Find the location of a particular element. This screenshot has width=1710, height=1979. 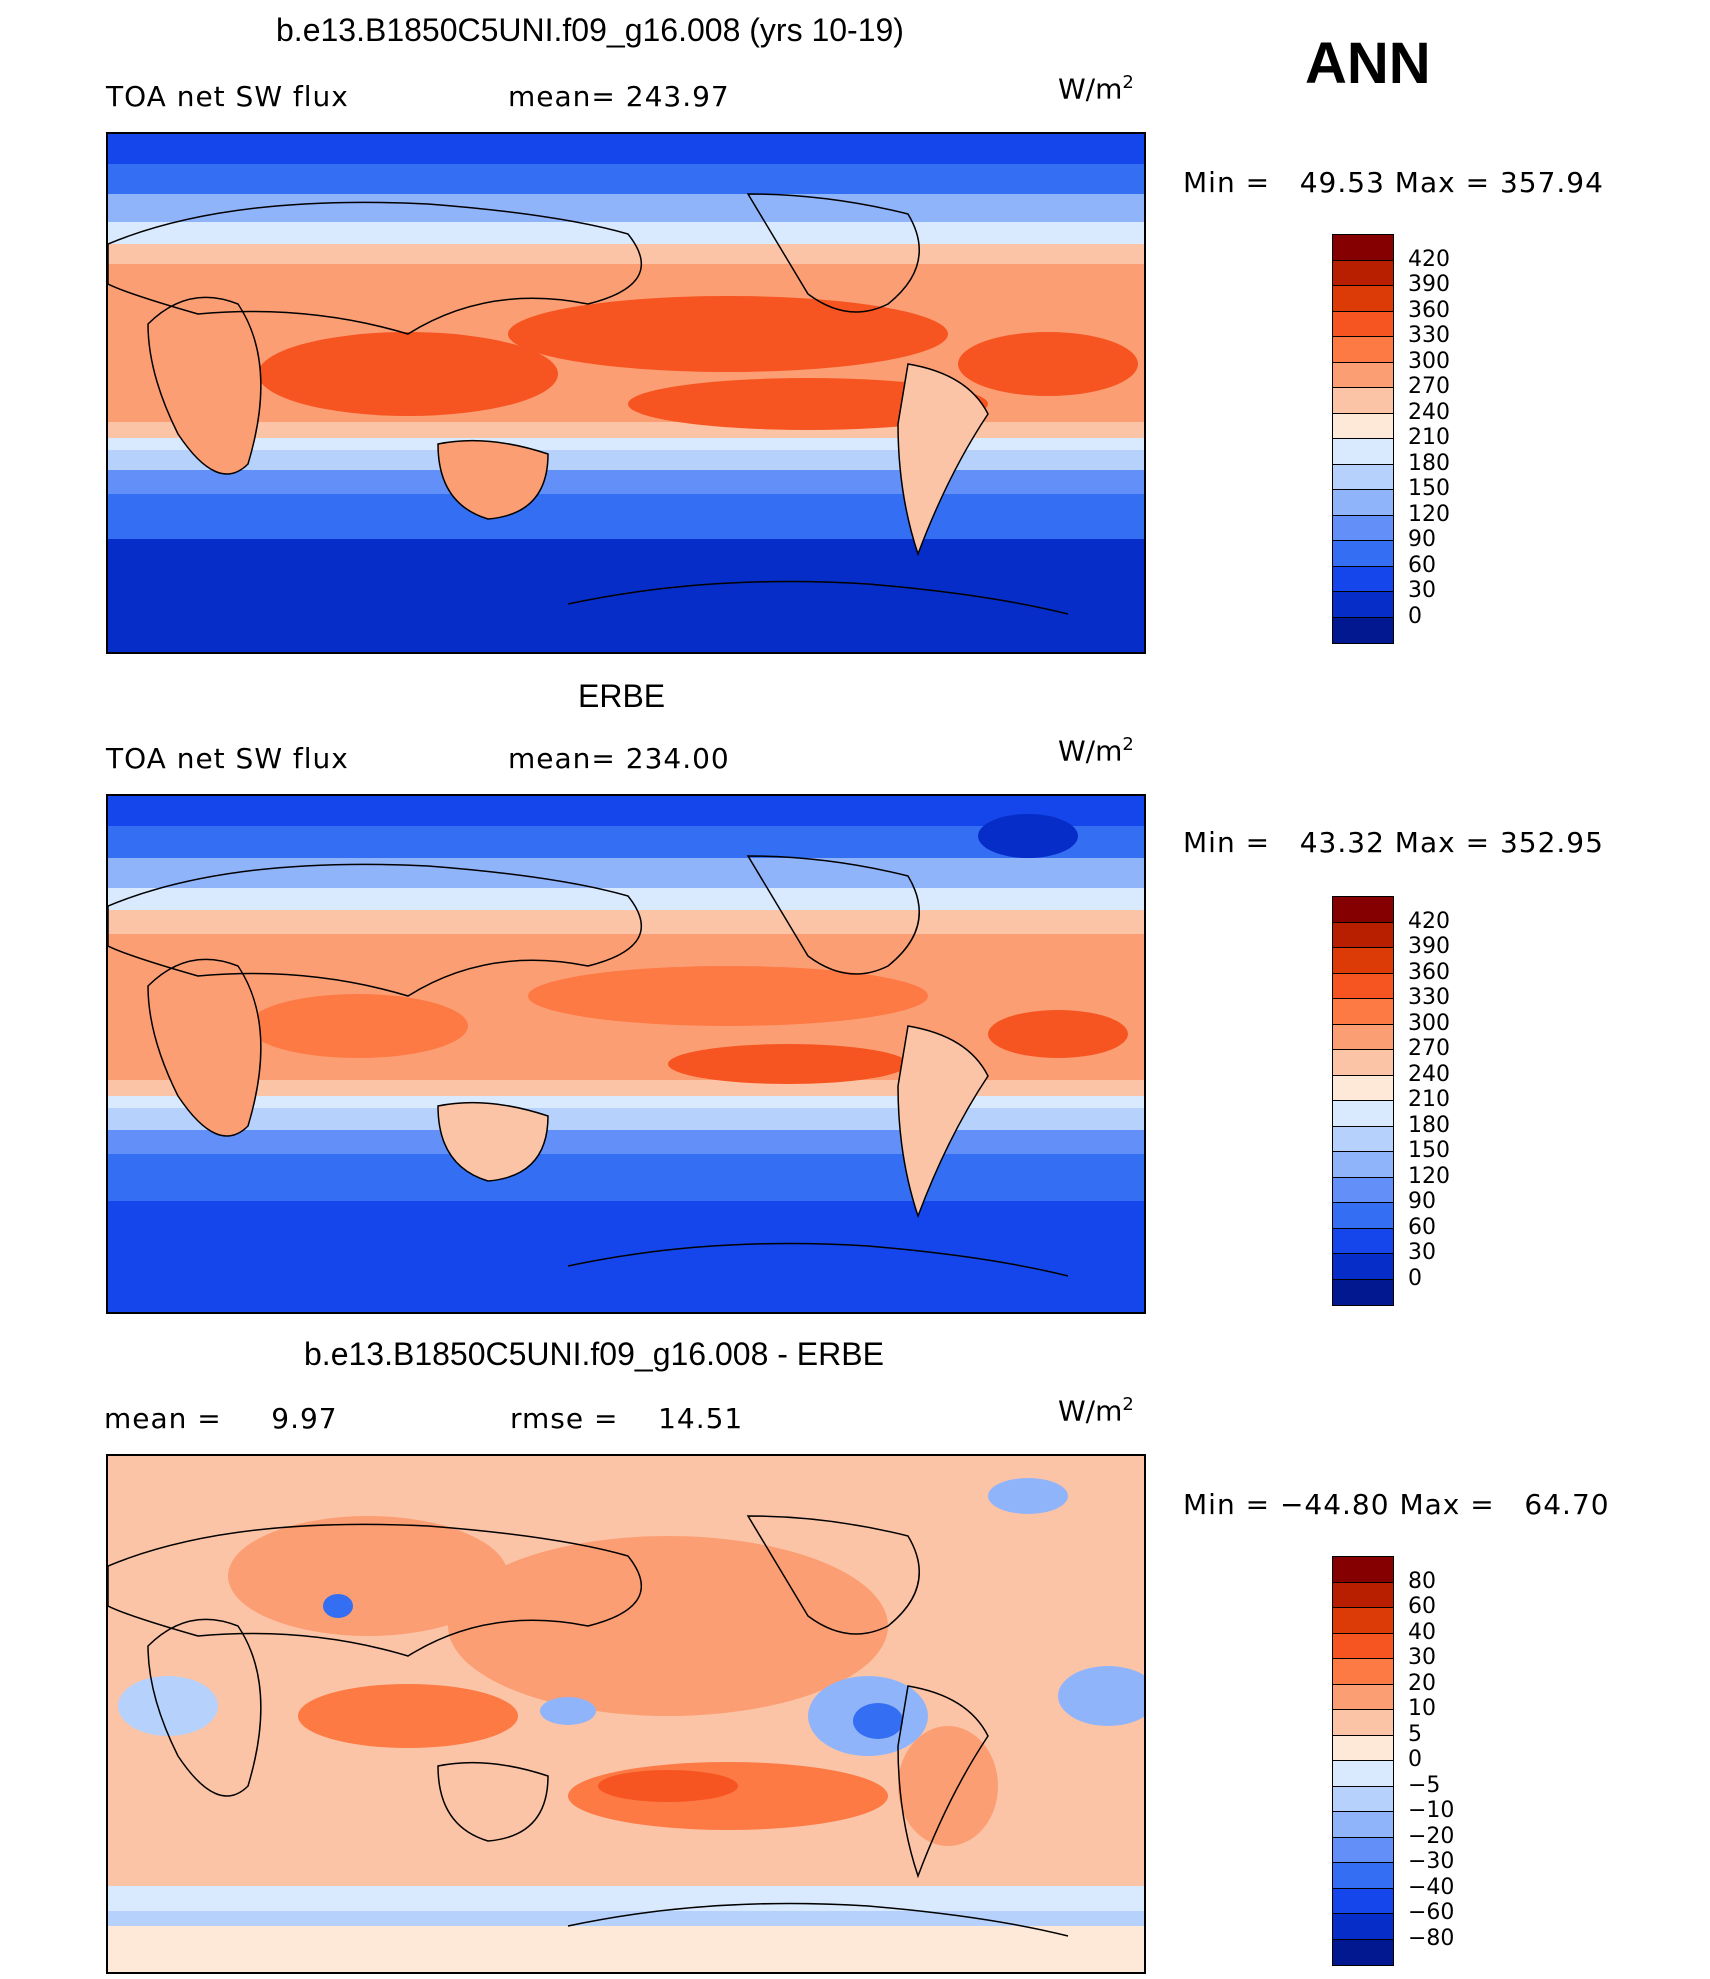

panel-3-units: W/m2 is located at coordinates (1096, 1411).